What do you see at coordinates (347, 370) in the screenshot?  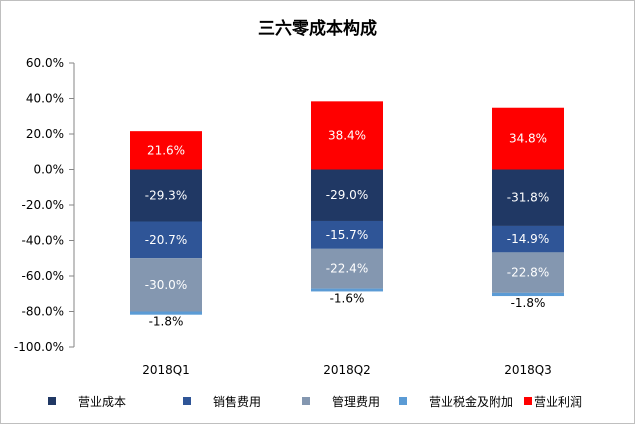 I see `x-category-label: 2018Q2` at bounding box center [347, 370].